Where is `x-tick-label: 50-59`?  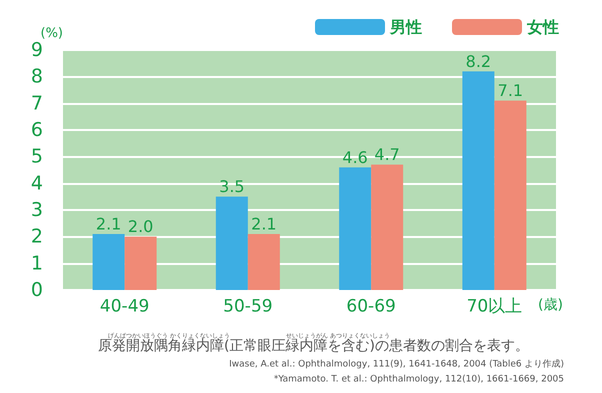
x-tick-label: 50-59 is located at coordinates (248, 306).